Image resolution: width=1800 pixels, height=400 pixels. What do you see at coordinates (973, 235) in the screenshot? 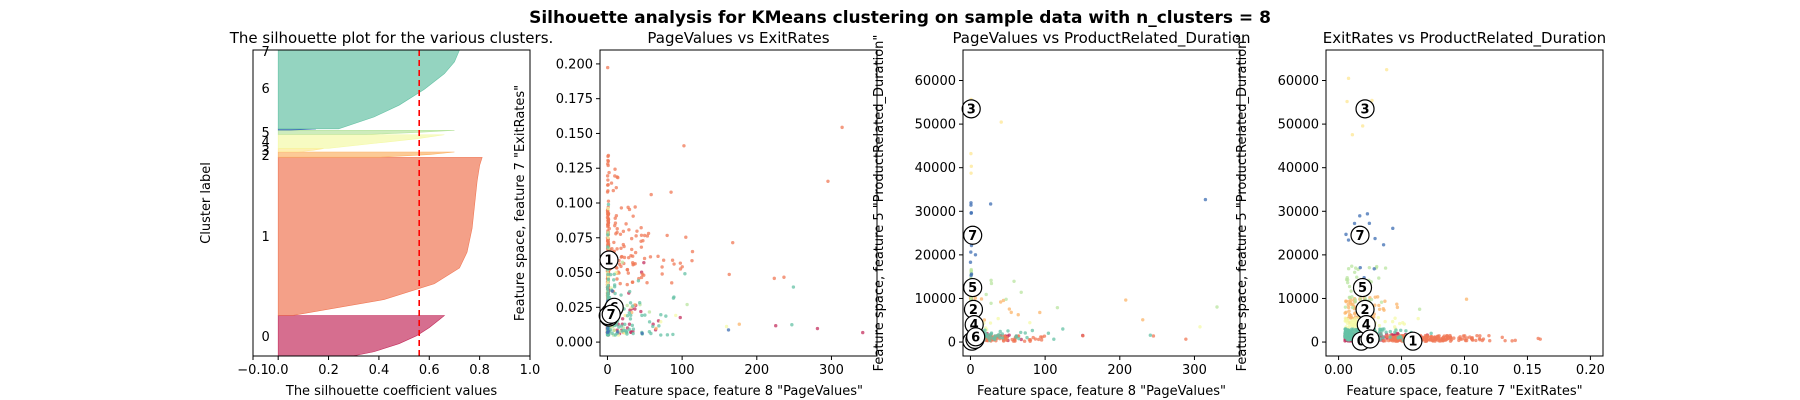
I see `cluster-center-circle` at bounding box center [973, 235].